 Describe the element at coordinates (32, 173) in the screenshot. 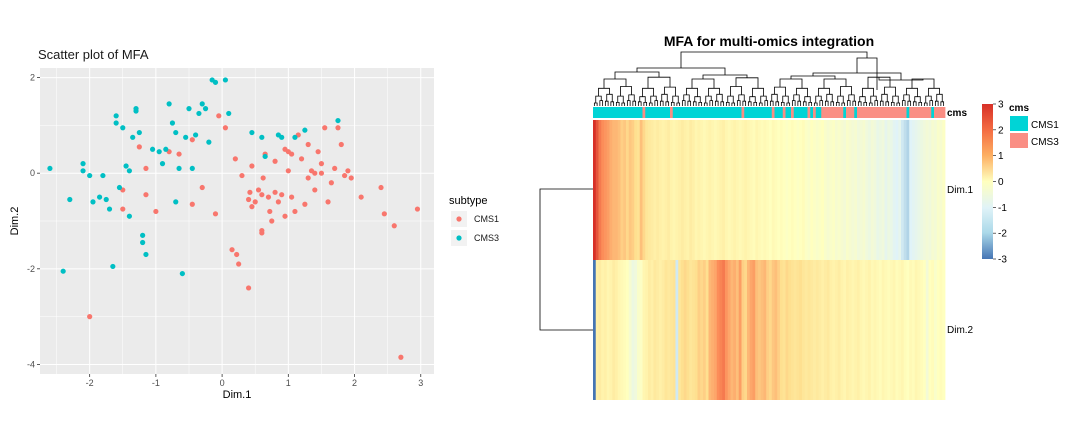

I see `y-tick-label: 0` at that location.